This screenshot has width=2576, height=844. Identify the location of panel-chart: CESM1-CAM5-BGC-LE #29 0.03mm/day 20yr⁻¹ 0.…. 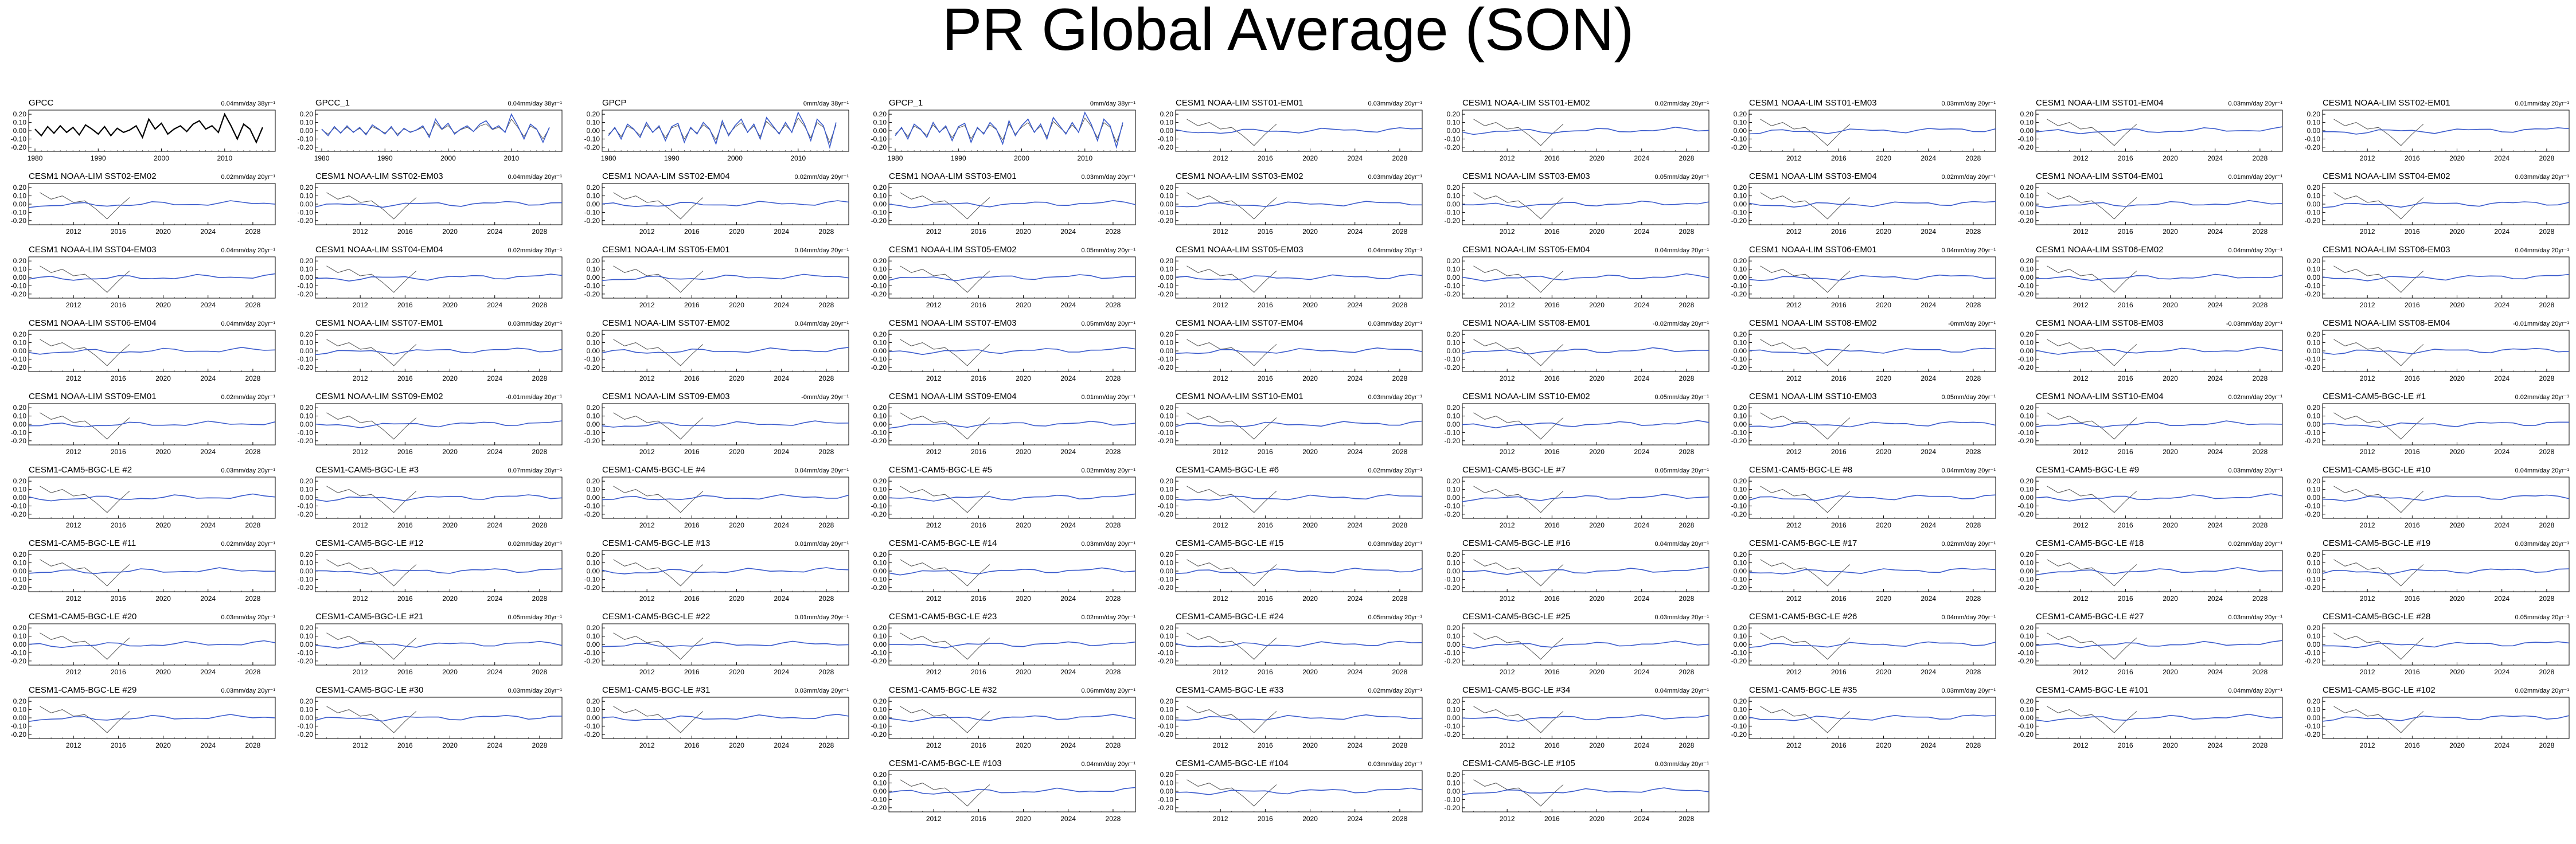
(144, 717).